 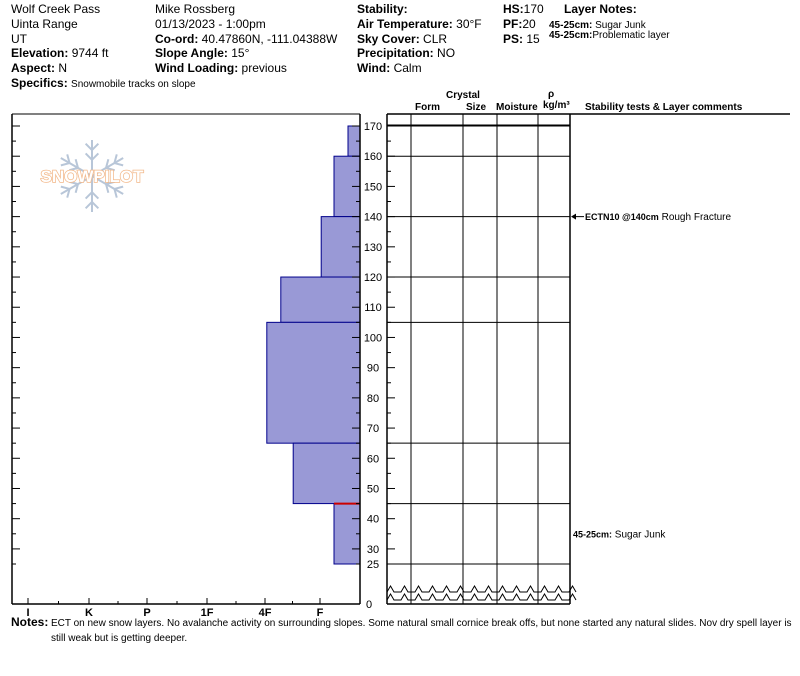 I want to click on aspect-row: Aspect: N, so click(x=39, y=68).